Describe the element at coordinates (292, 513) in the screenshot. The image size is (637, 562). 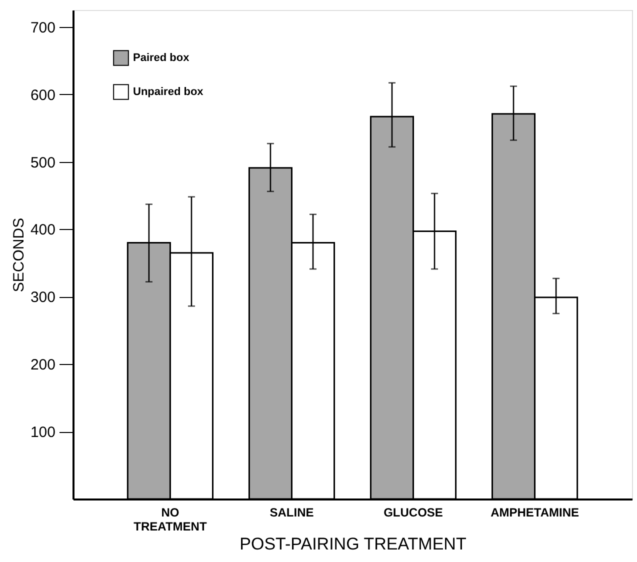
I see `x-tick-label: SALINE` at that location.